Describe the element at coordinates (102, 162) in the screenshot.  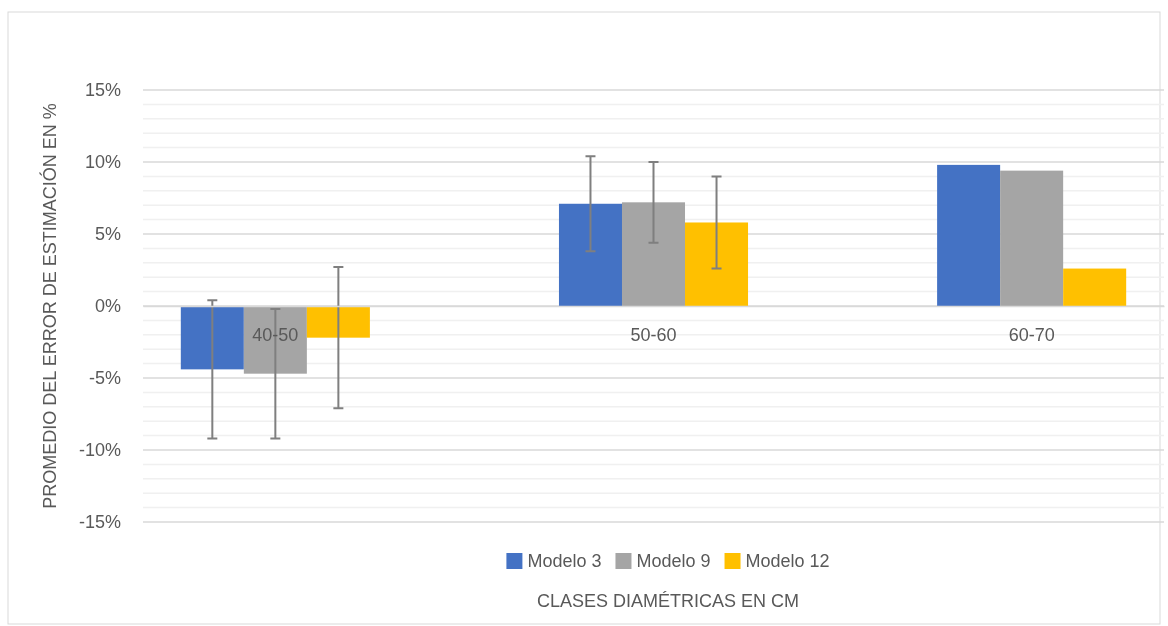
I see `y-tick-label: 10%` at that location.